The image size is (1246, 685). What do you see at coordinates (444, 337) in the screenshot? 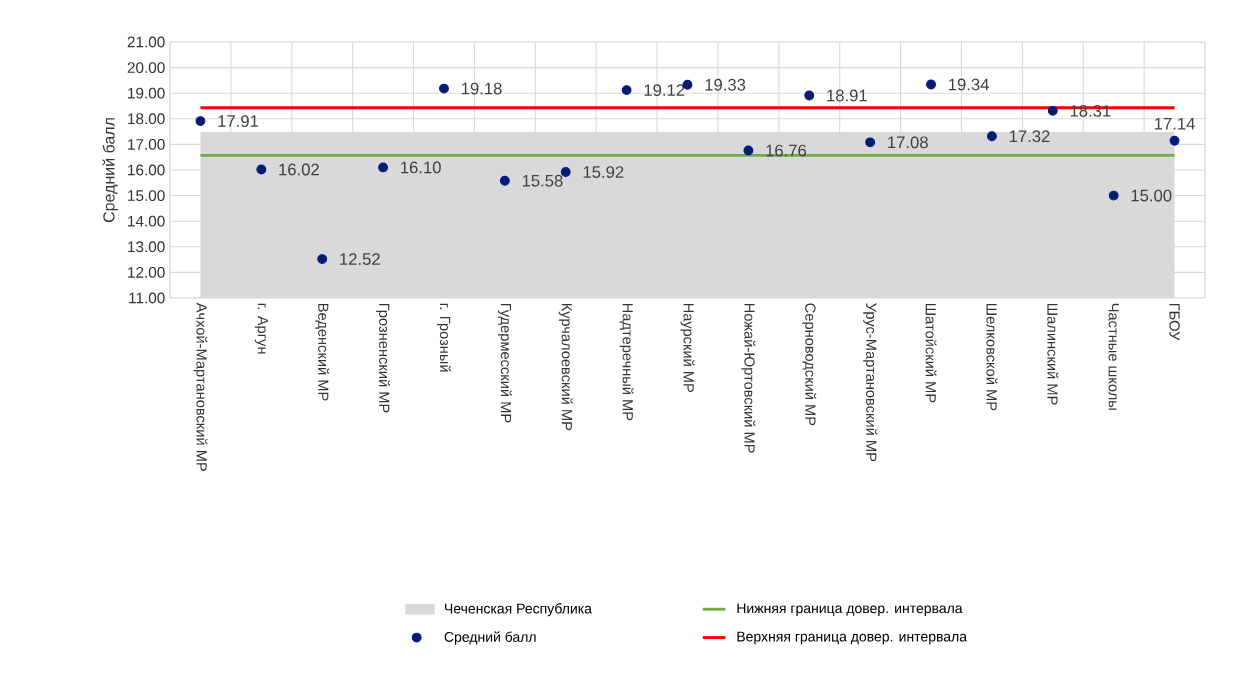
I see `x-tick-label: г. Грозный` at bounding box center [444, 337].